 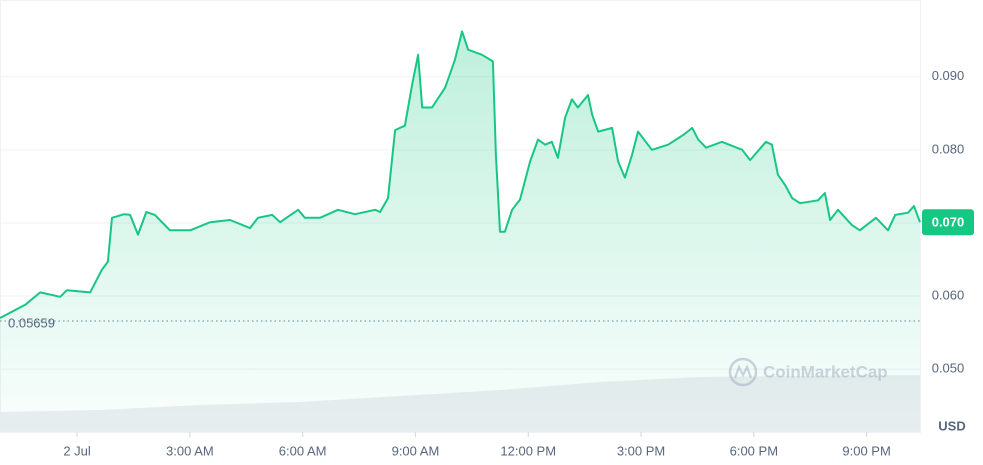 I want to click on y-tick-label: 0.050, so click(x=948, y=368).